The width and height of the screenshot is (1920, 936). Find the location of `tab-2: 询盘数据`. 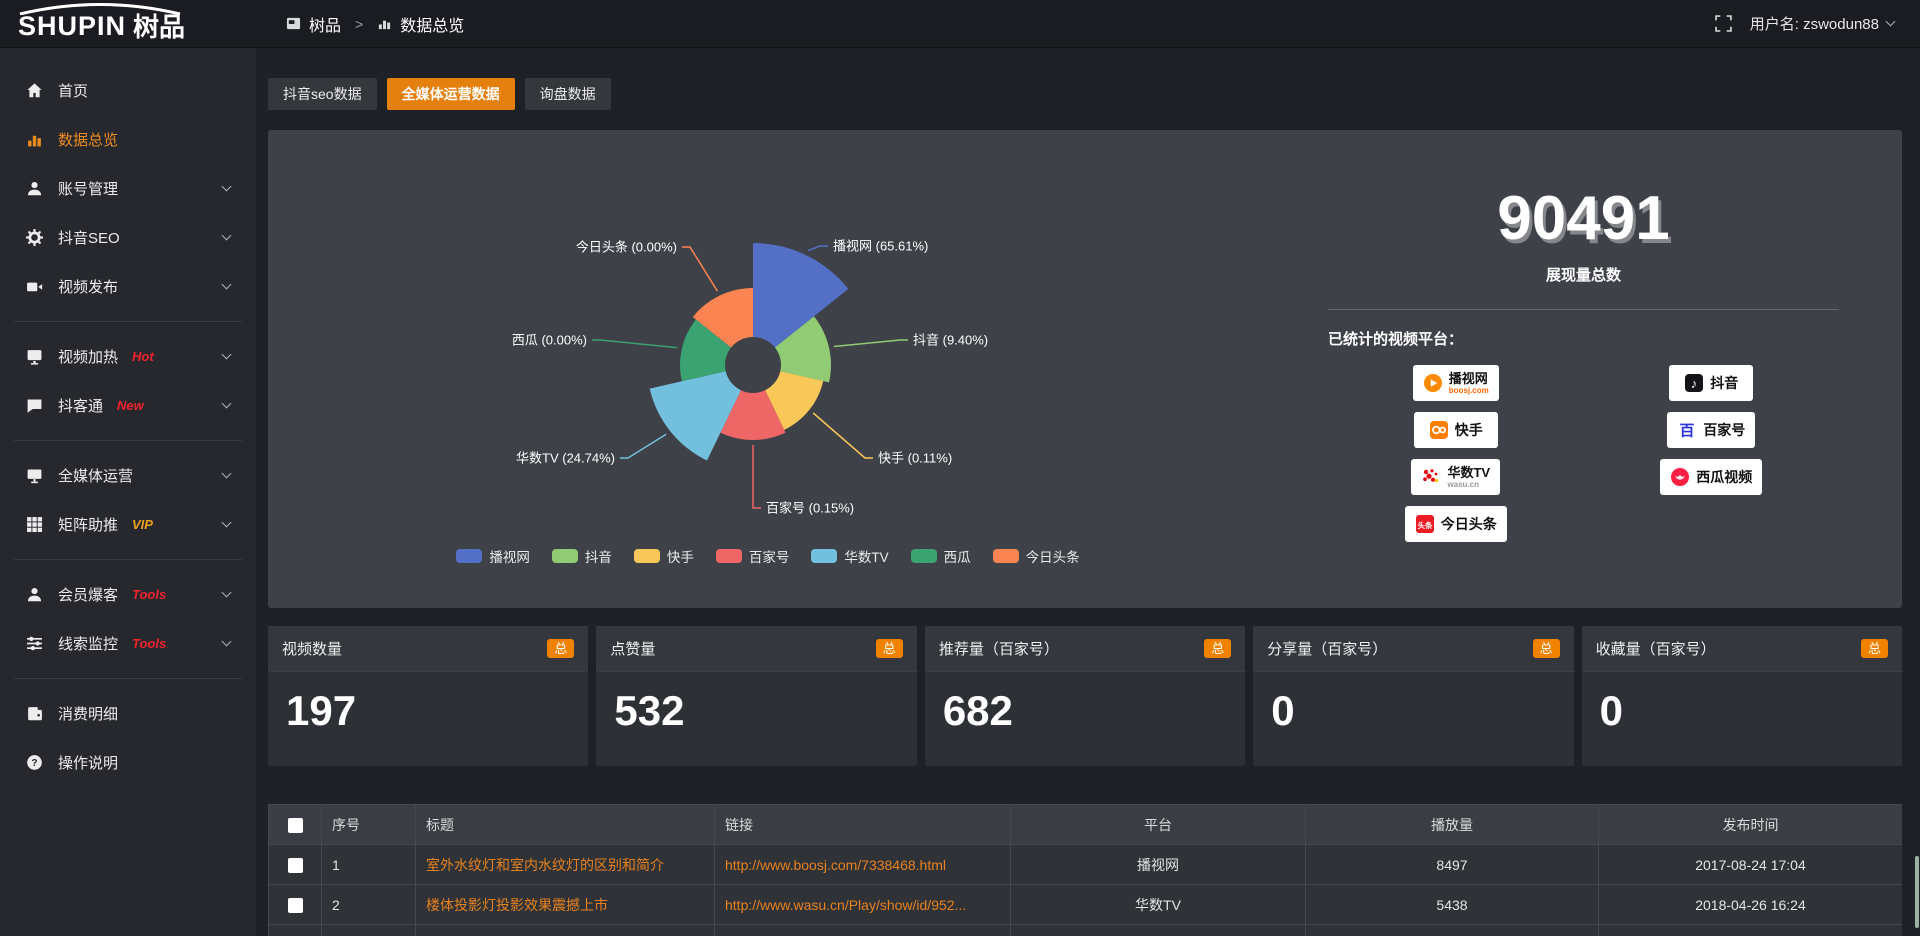

tab-2: 询盘数据 is located at coordinates (567, 94).